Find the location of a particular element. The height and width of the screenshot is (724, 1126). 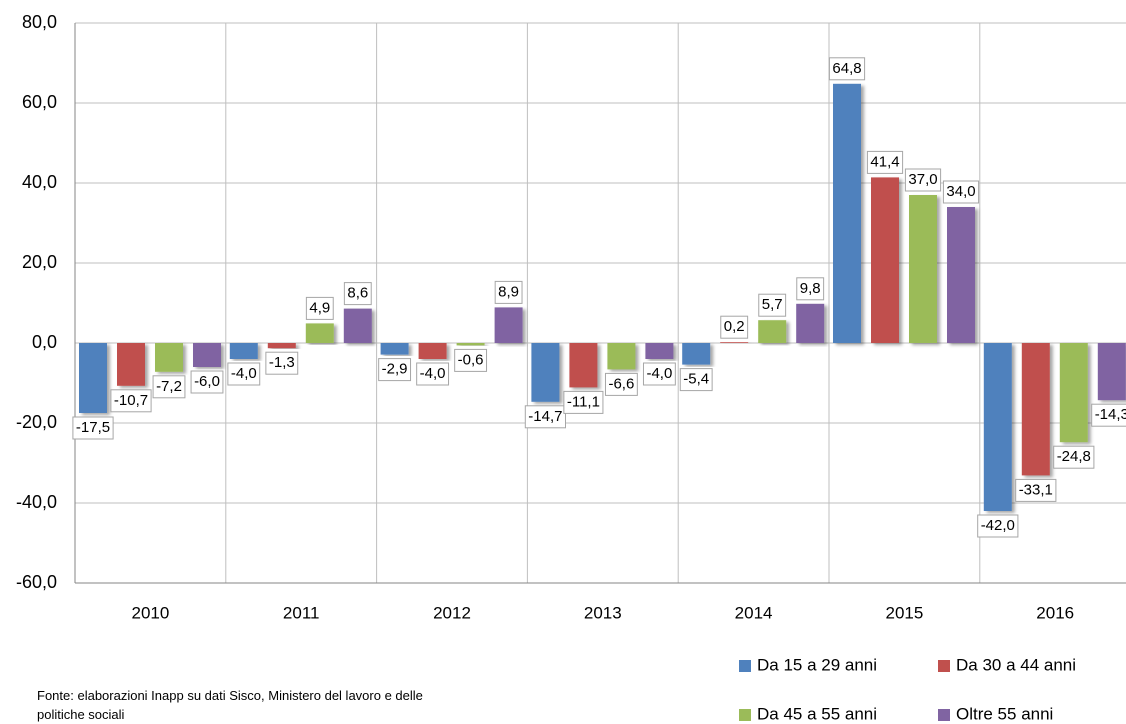

data-label: -6,6 is located at coordinates (621, 384).